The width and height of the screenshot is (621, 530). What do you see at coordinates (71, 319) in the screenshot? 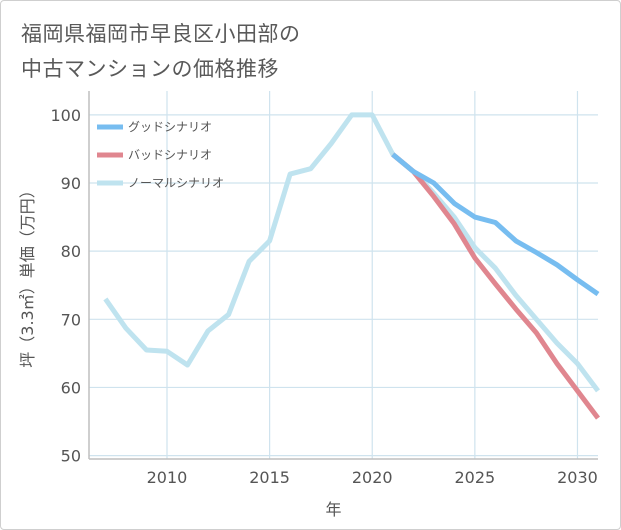
I see `y-tick-label: 70` at bounding box center [71, 319].